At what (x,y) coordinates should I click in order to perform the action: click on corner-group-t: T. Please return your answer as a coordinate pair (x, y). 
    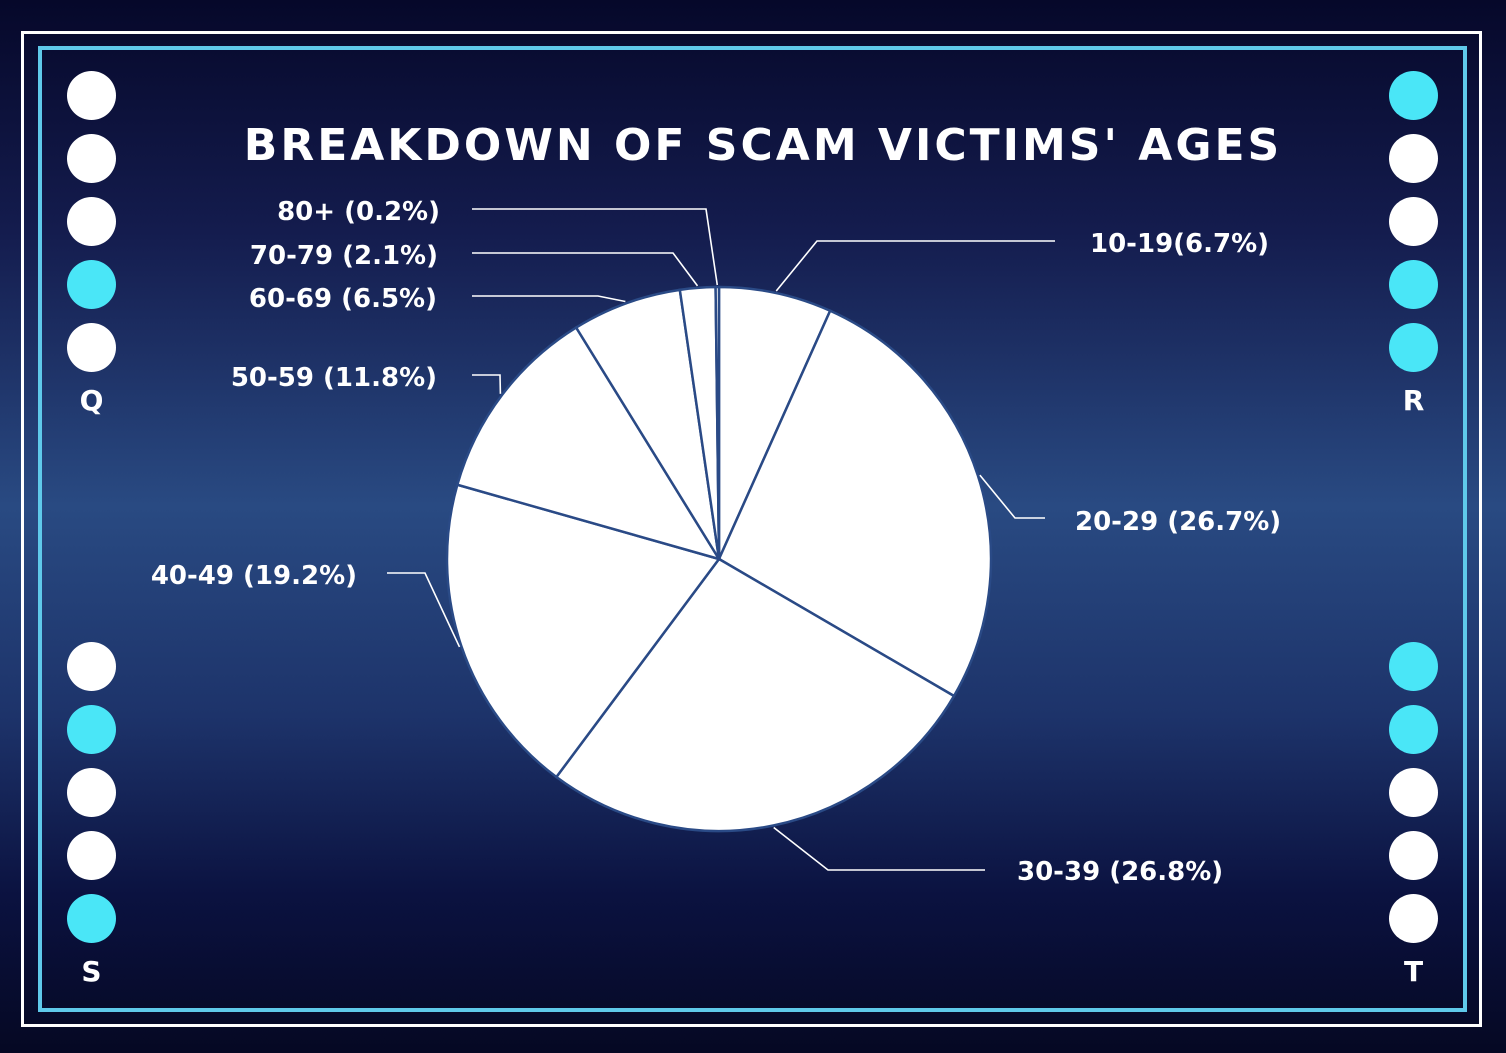
    Looking at the image, I should click on (1413, 814).